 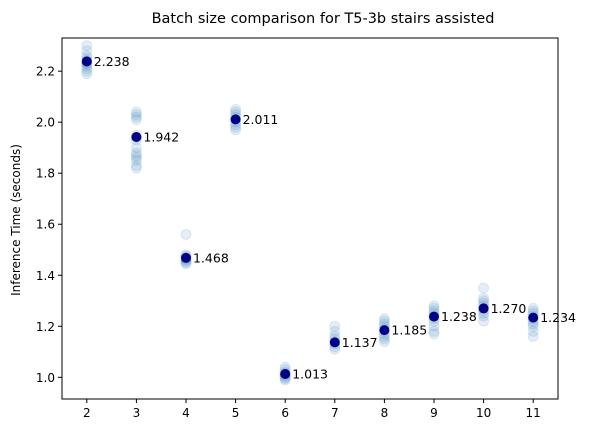 I want to click on x-tick-label: 6, so click(x=285, y=413).